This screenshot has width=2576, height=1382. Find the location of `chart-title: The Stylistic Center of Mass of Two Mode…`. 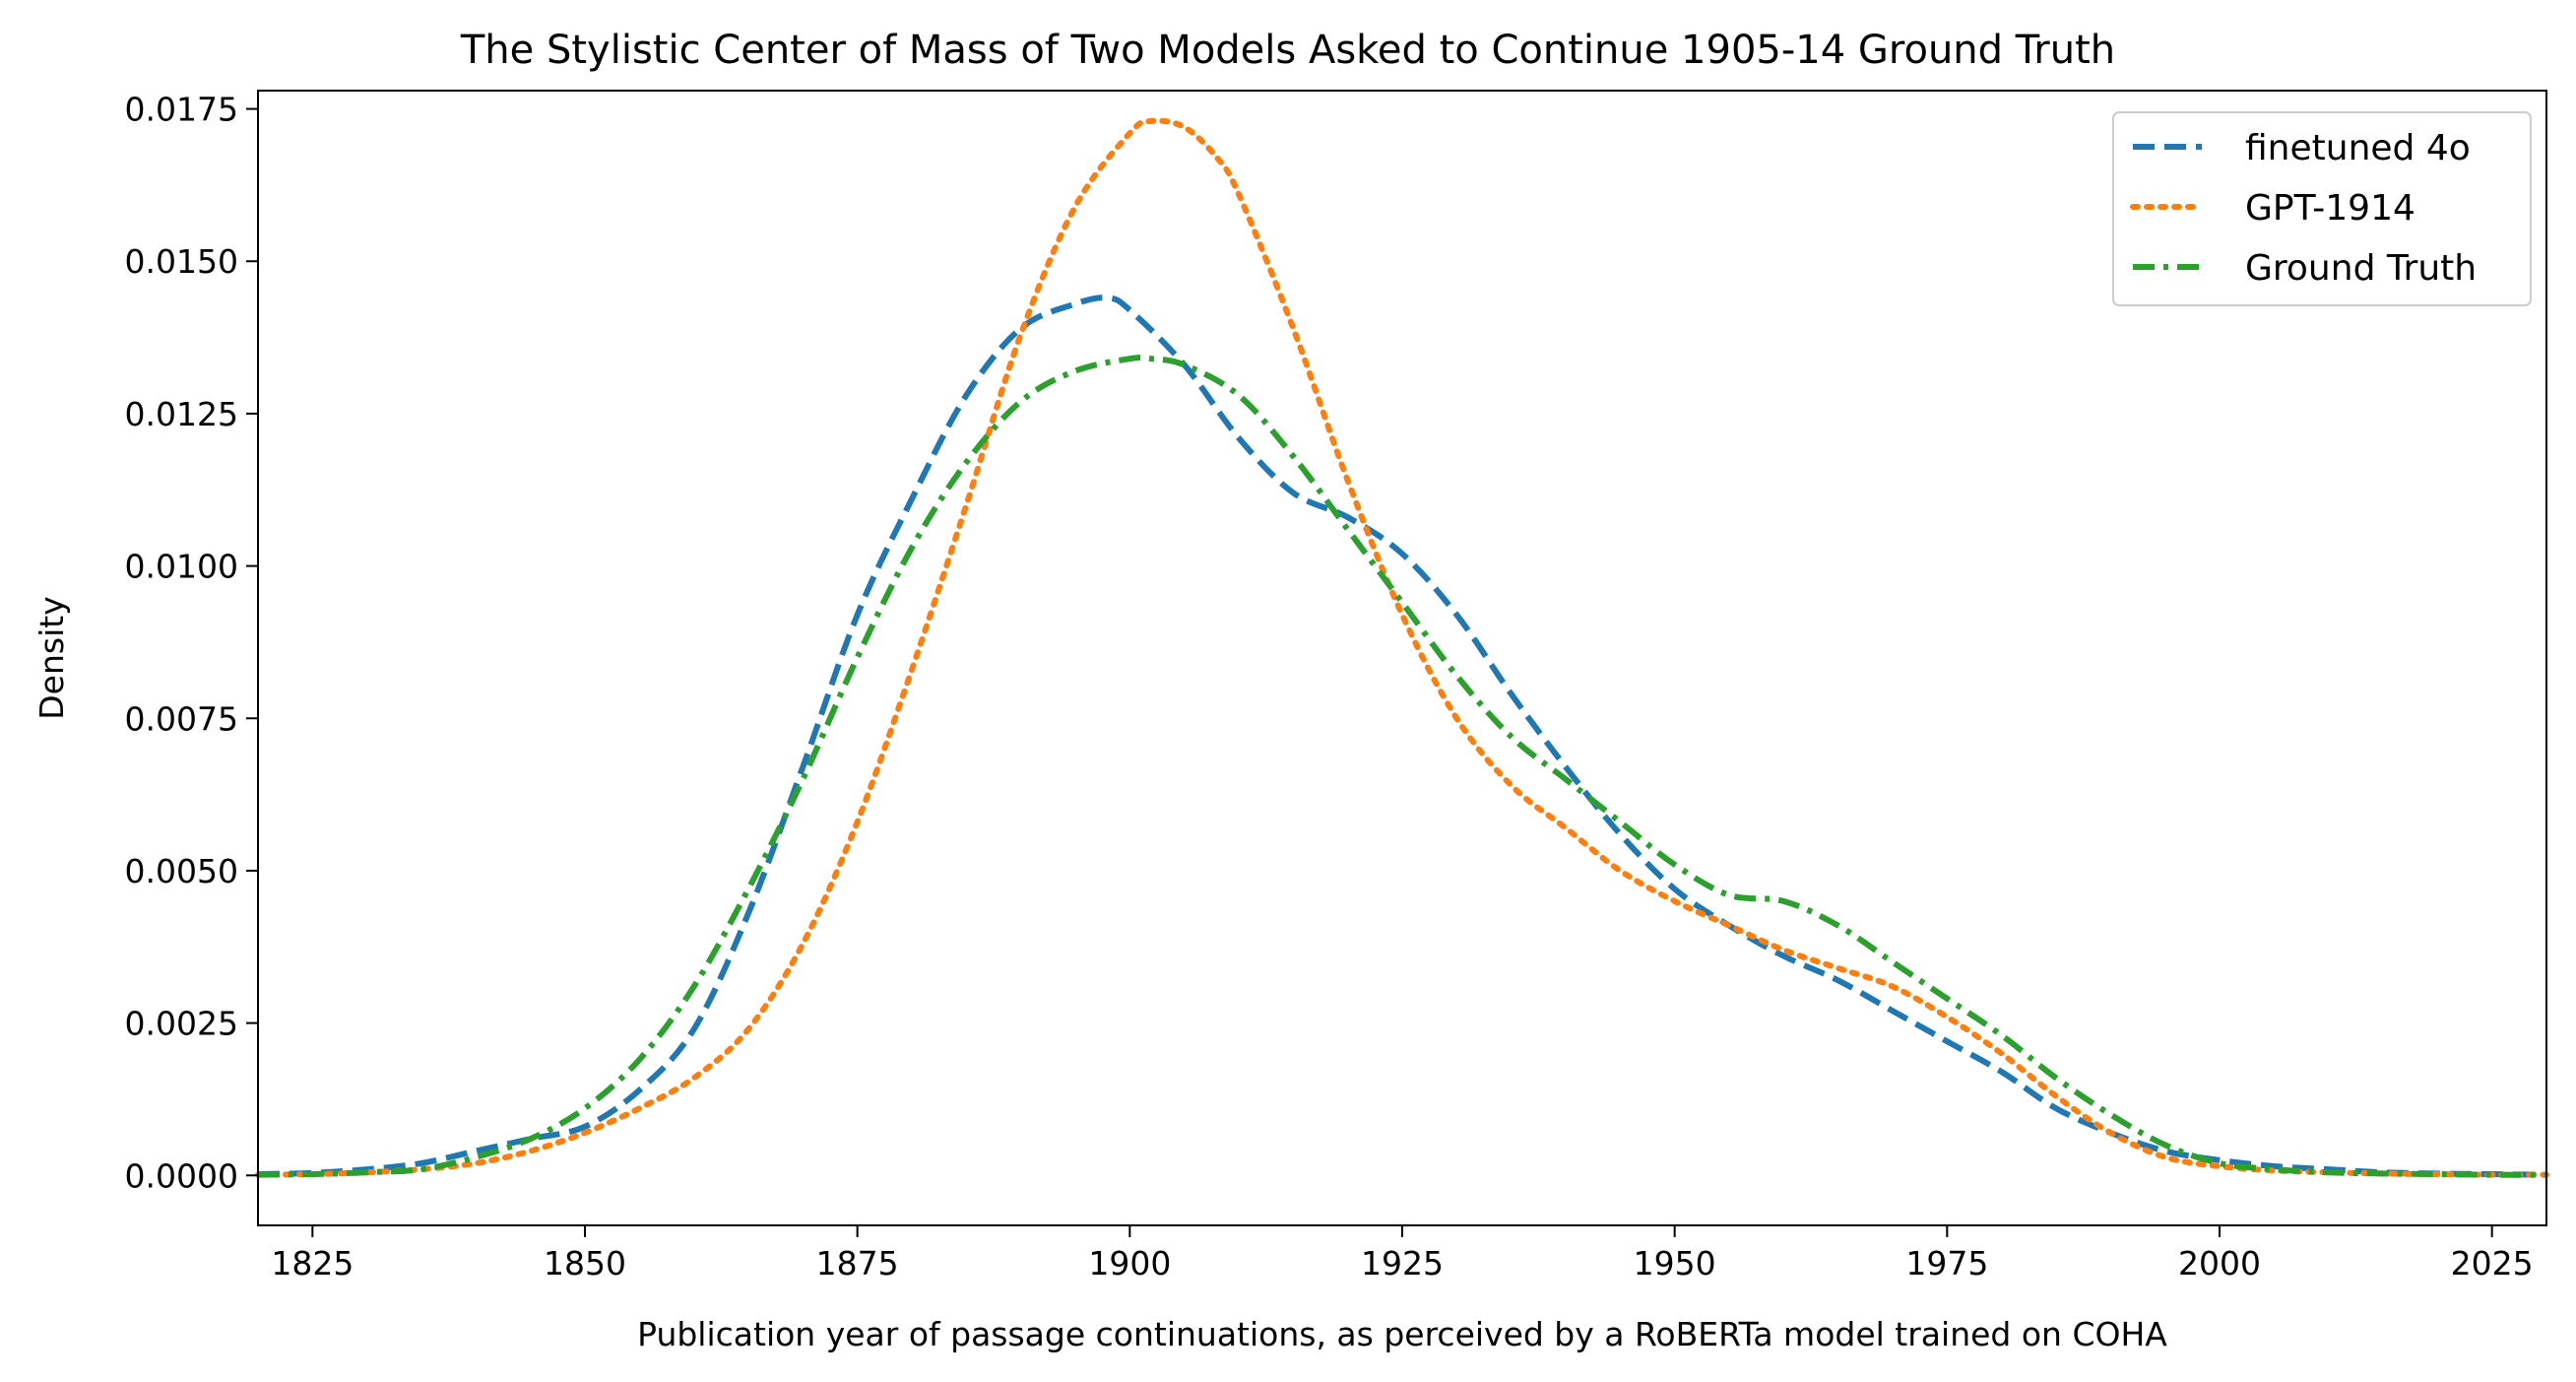

chart-title: The Stylistic Center of Mass of Two Mode… is located at coordinates (1287, 50).